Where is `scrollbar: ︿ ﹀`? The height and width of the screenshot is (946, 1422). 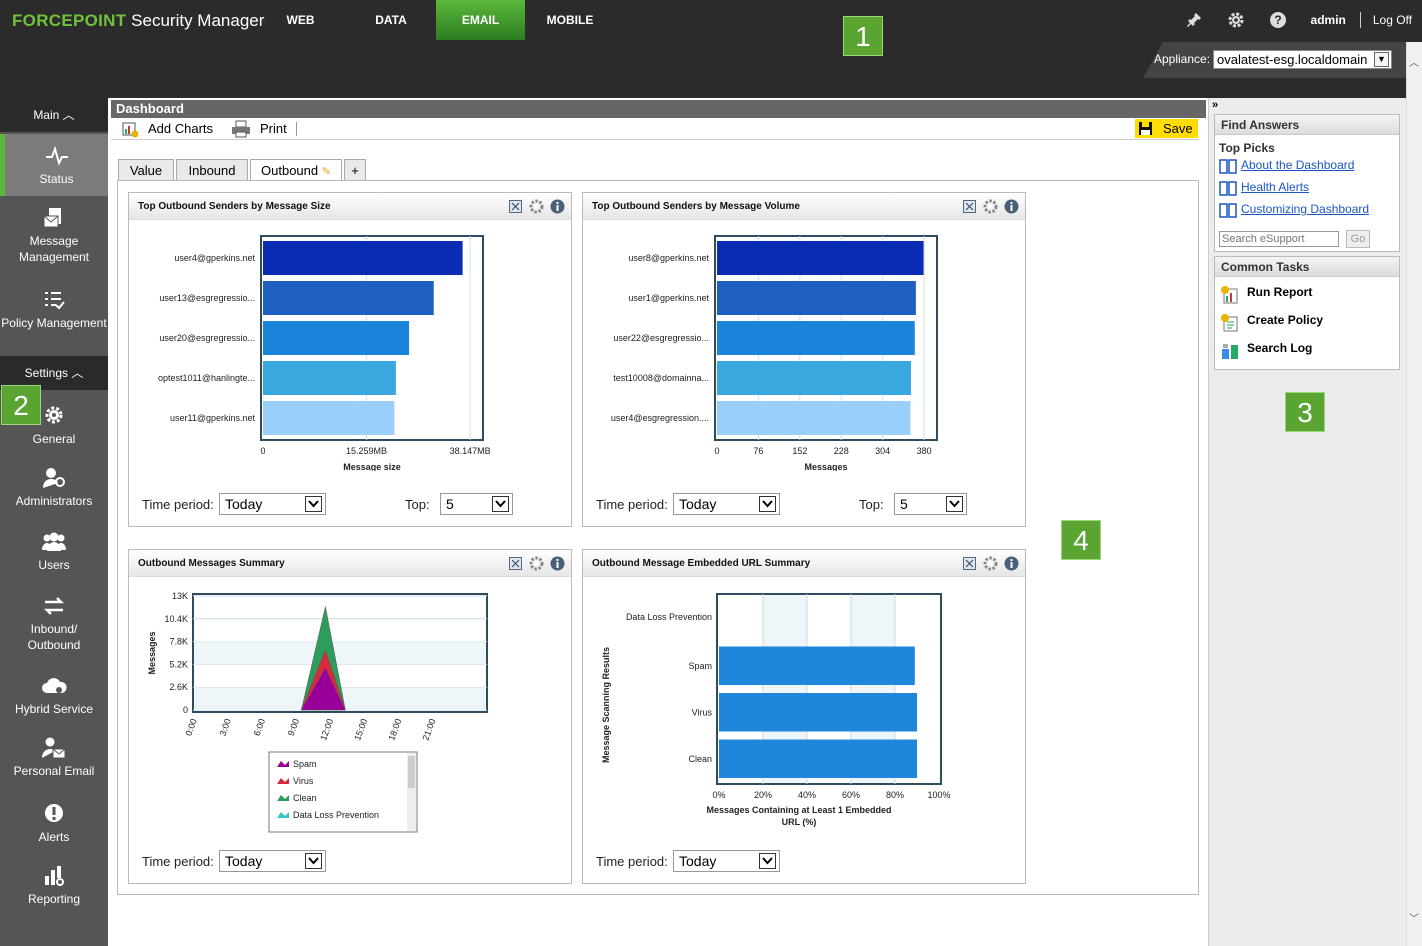 scrollbar: ︿ ﹀ is located at coordinates (1414, 494).